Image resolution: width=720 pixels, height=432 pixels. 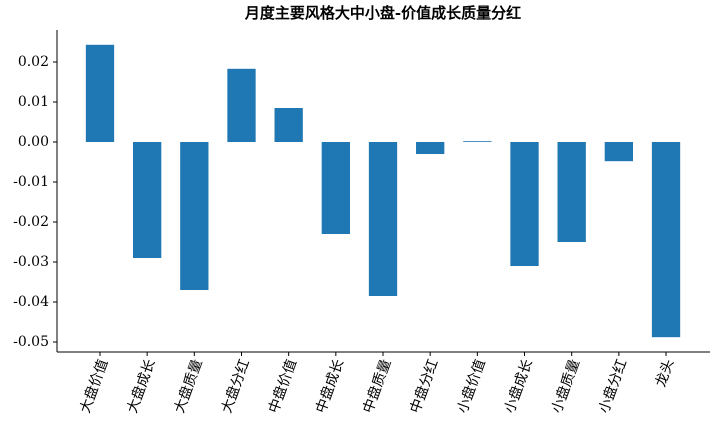 What do you see at coordinates (31, 222) in the screenshot?
I see `y-tick-label: -0.02` at bounding box center [31, 222].